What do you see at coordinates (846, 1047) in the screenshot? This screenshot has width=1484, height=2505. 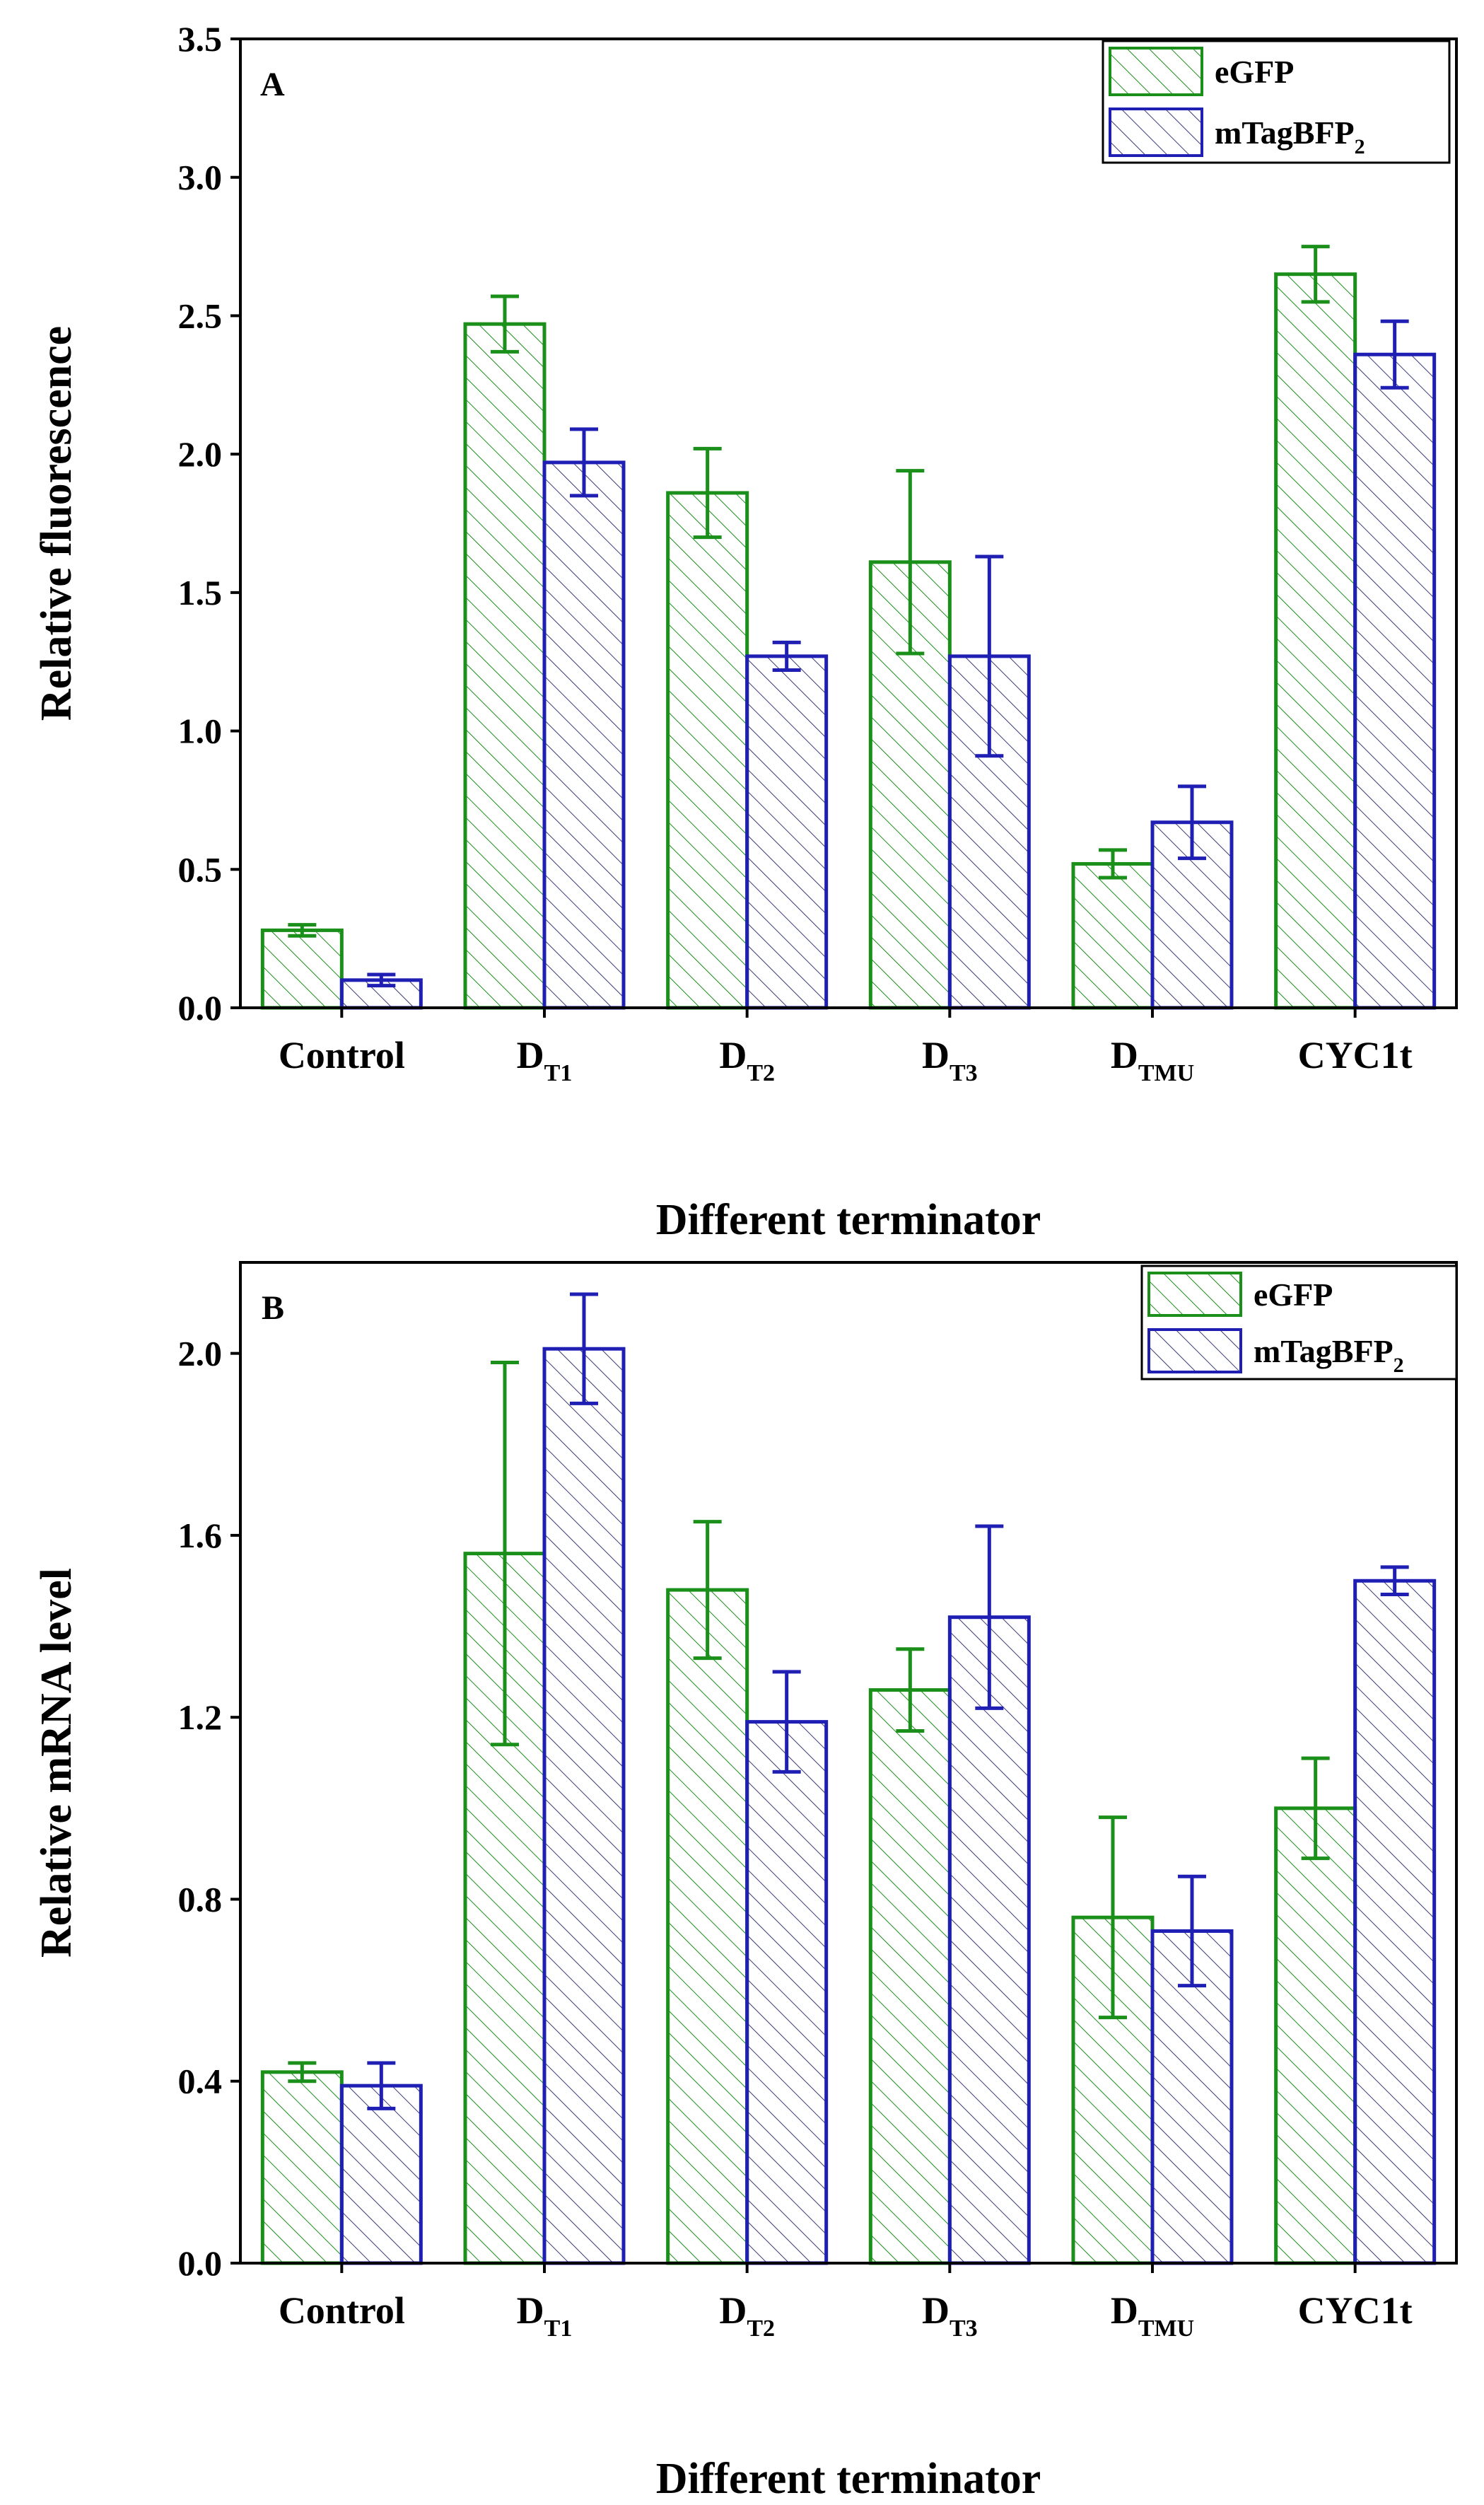 I see `x-ticks-a: Control DT1 DT2 DT3 DTMU CYC1t` at bounding box center [846, 1047].